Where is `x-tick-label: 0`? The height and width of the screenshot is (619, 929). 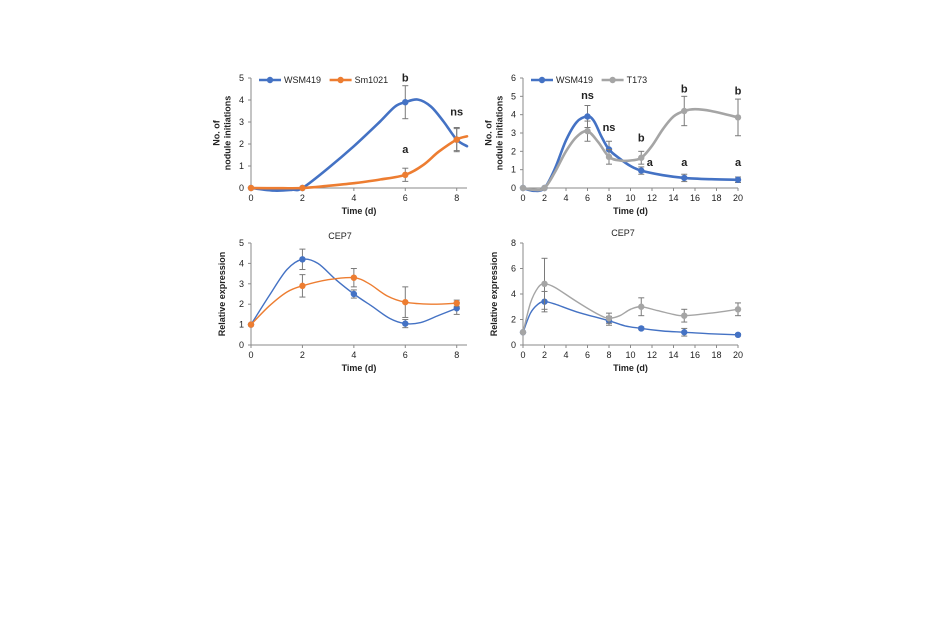 x-tick-label: 0 is located at coordinates (250, 355).